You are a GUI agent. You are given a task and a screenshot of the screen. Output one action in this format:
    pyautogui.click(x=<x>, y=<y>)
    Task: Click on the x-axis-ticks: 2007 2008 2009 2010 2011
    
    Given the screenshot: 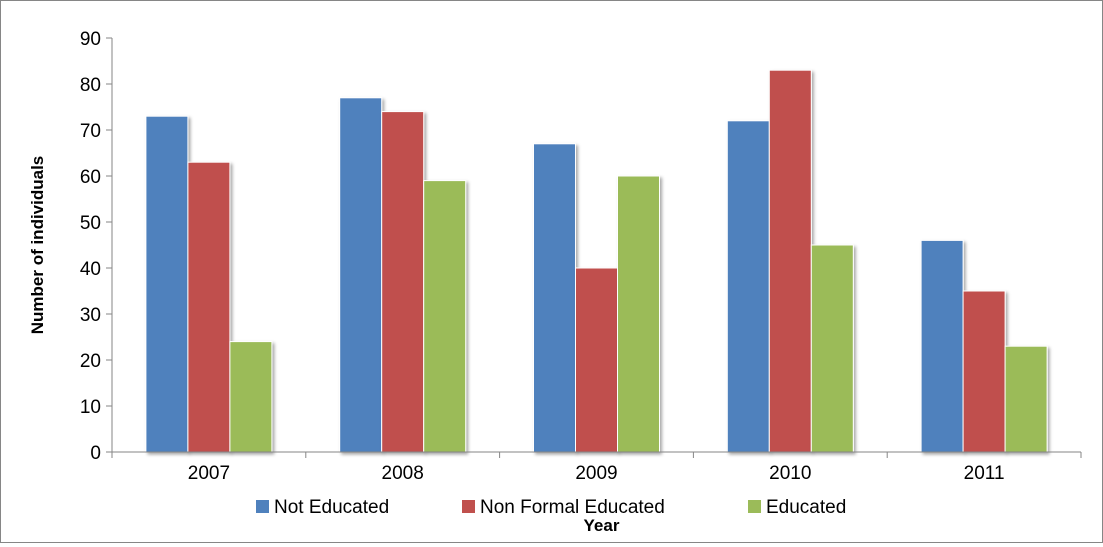 What is the action you would take?
    pyautogui.click(x=596, y=468)
    